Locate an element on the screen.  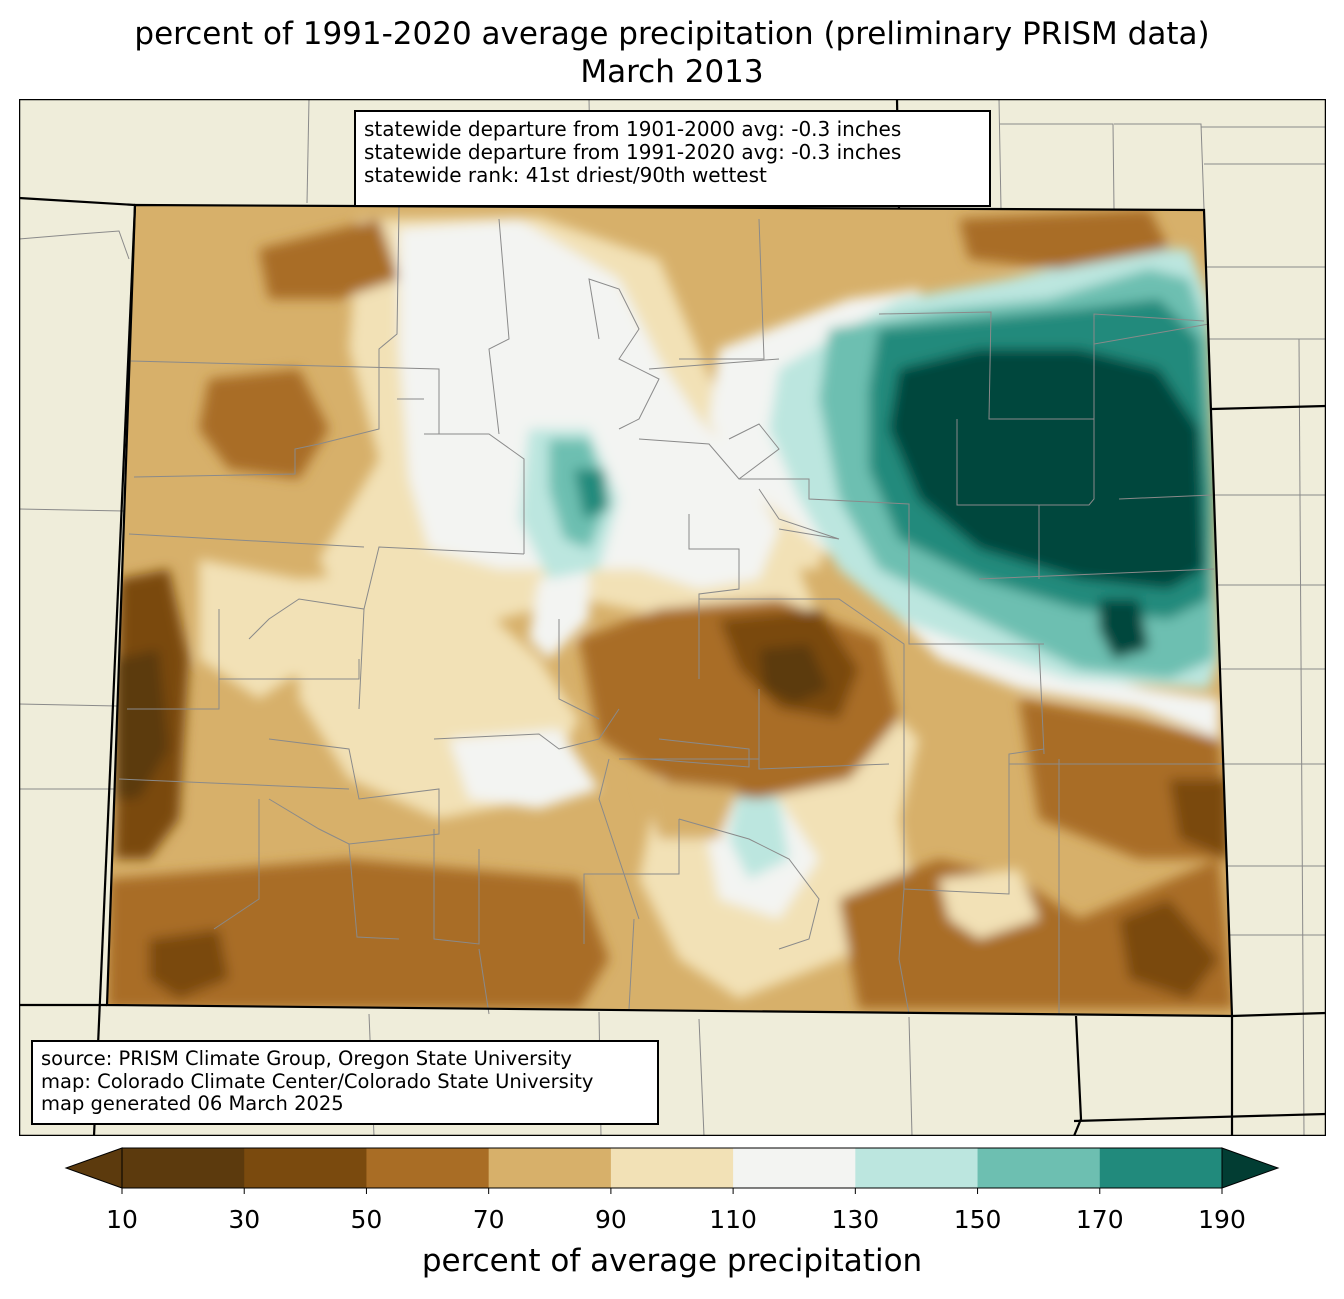
colorbar-tick-label: 90 is located at coordinates (610, 1219).